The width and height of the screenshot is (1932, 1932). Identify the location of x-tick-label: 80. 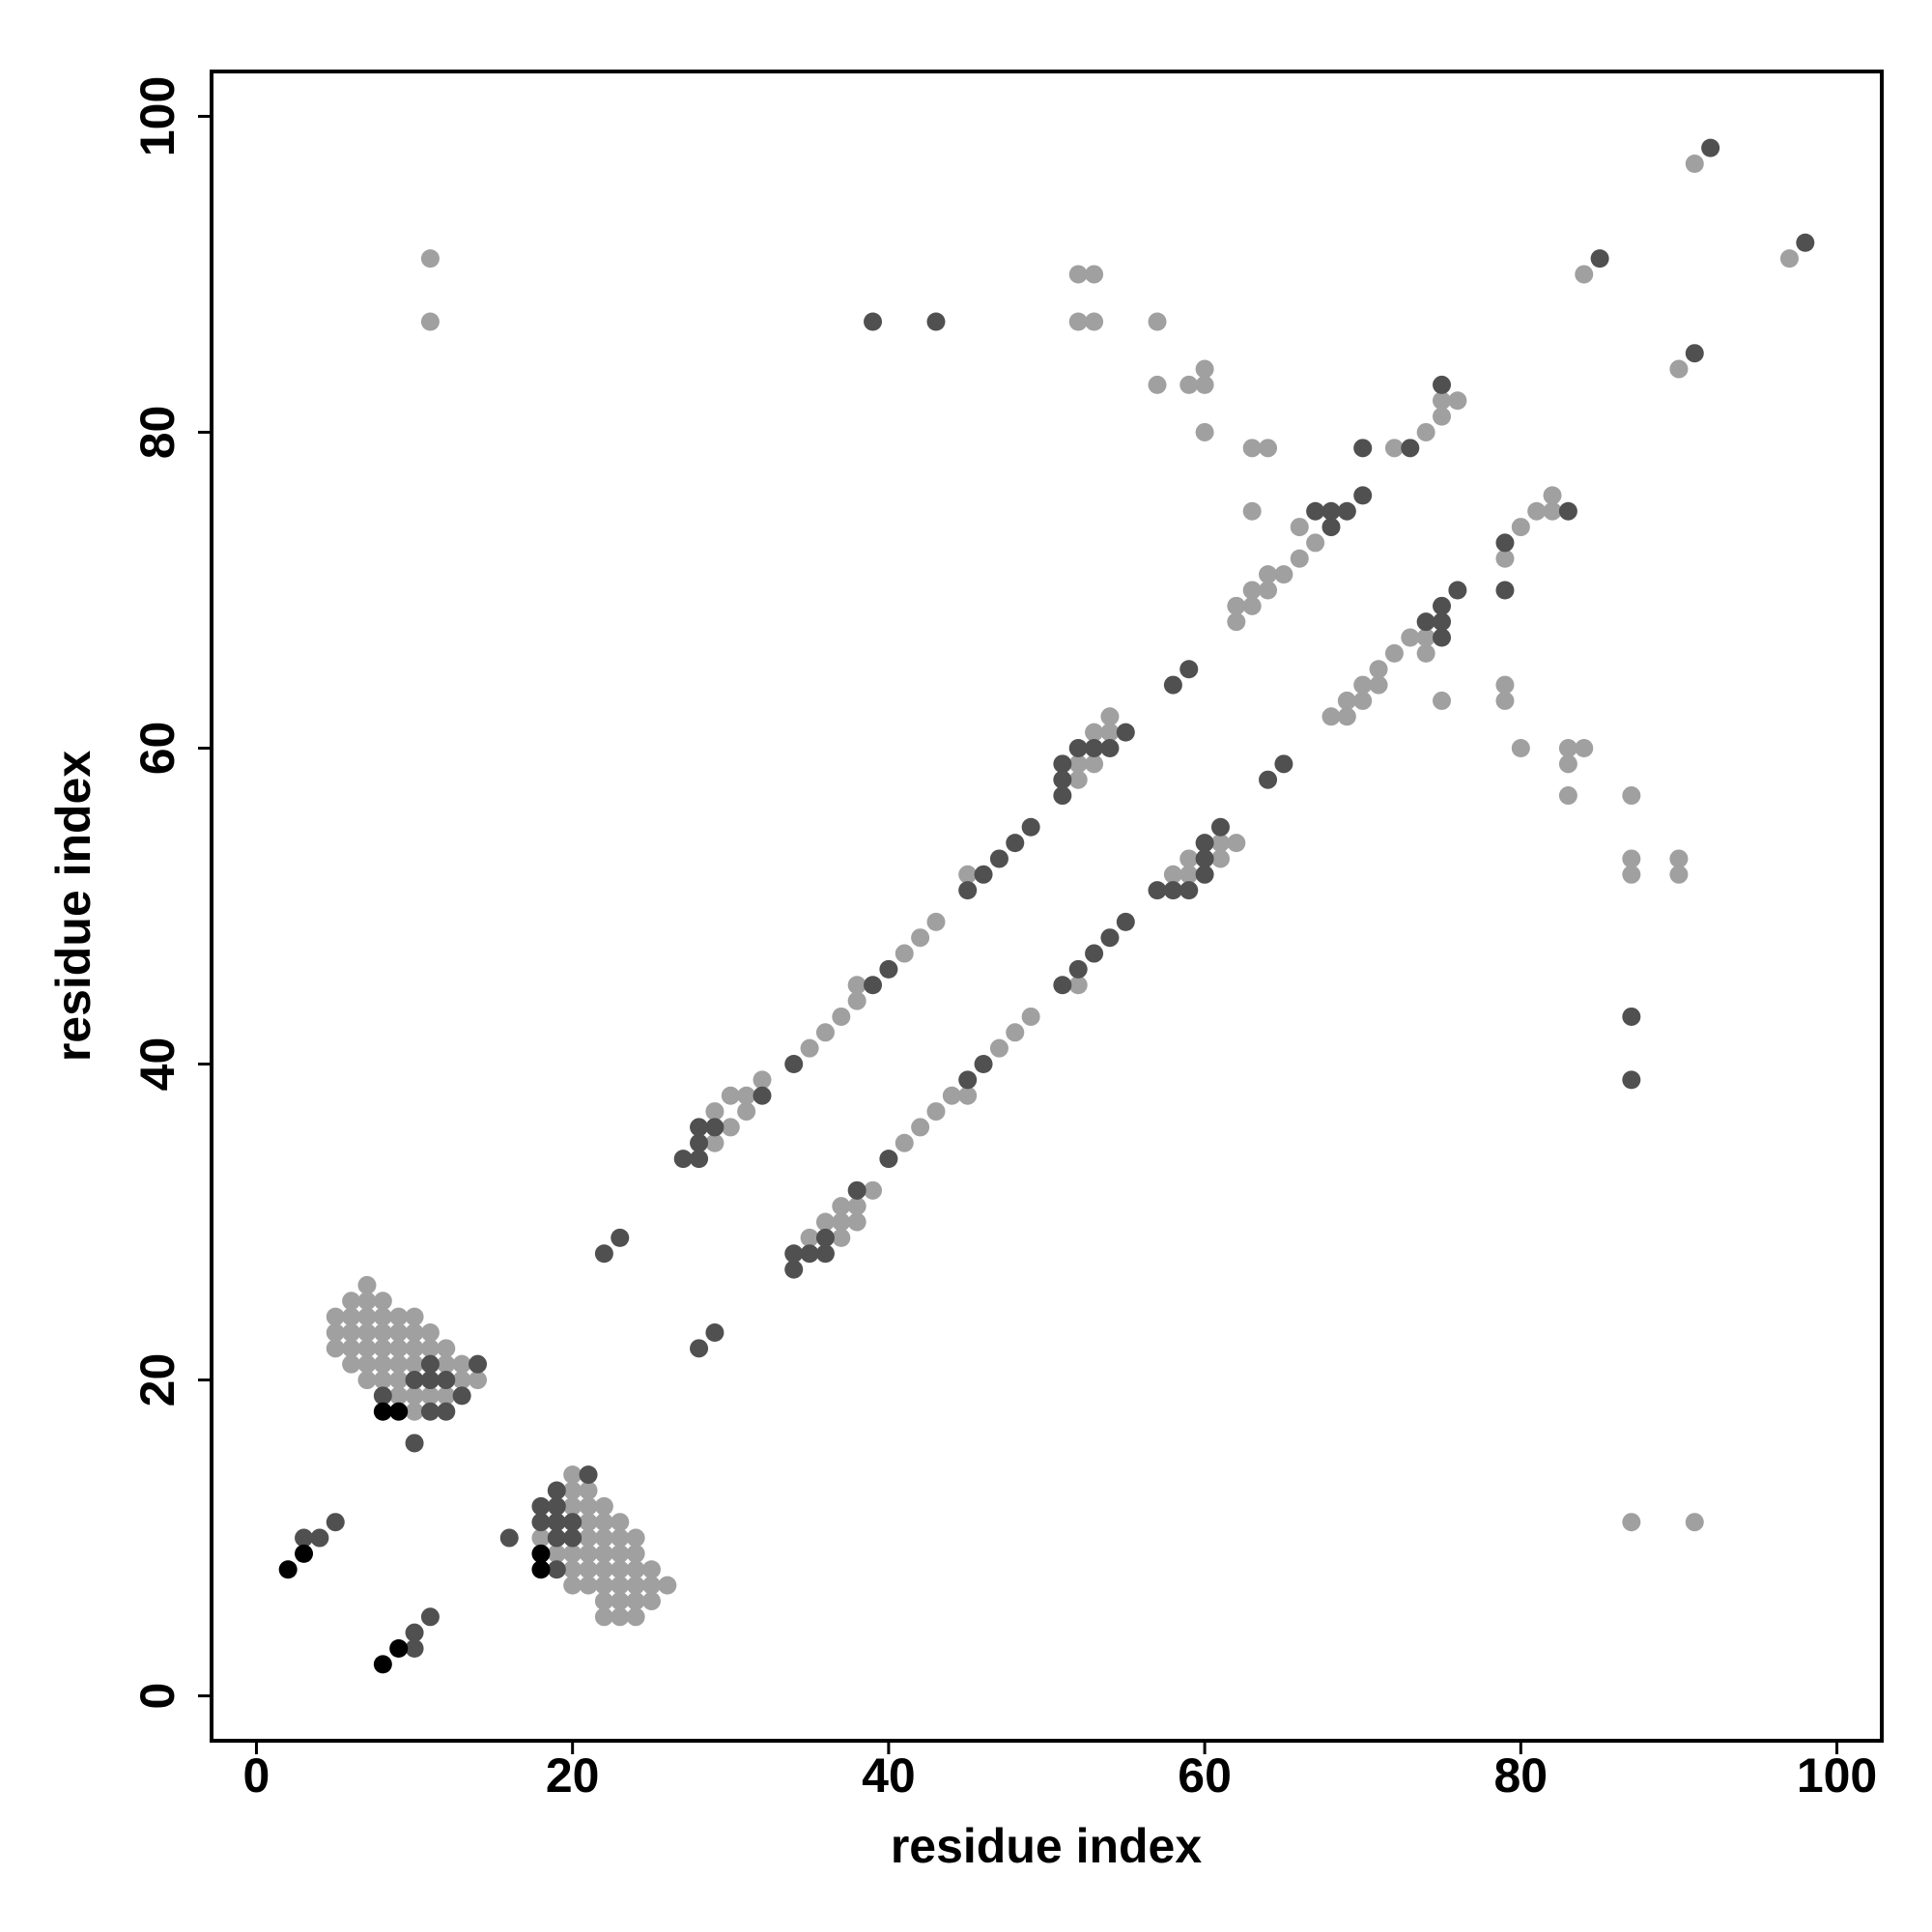
(1521, 1775).